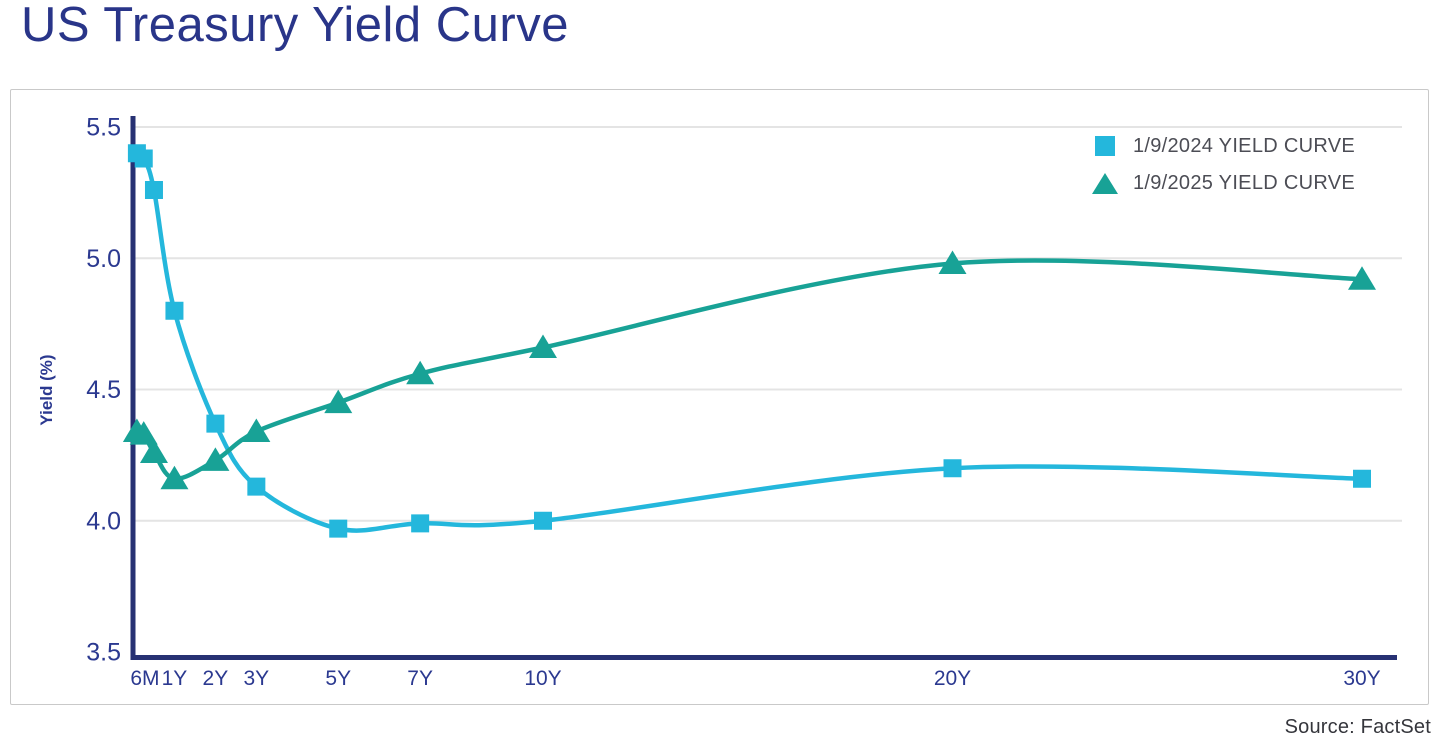 This screenshot has height=745, width=1440. What do you see at coordinates (103, 259) in the screenshot?
I see `y-tick-label: 5.0` at bounding box center [103, 259].